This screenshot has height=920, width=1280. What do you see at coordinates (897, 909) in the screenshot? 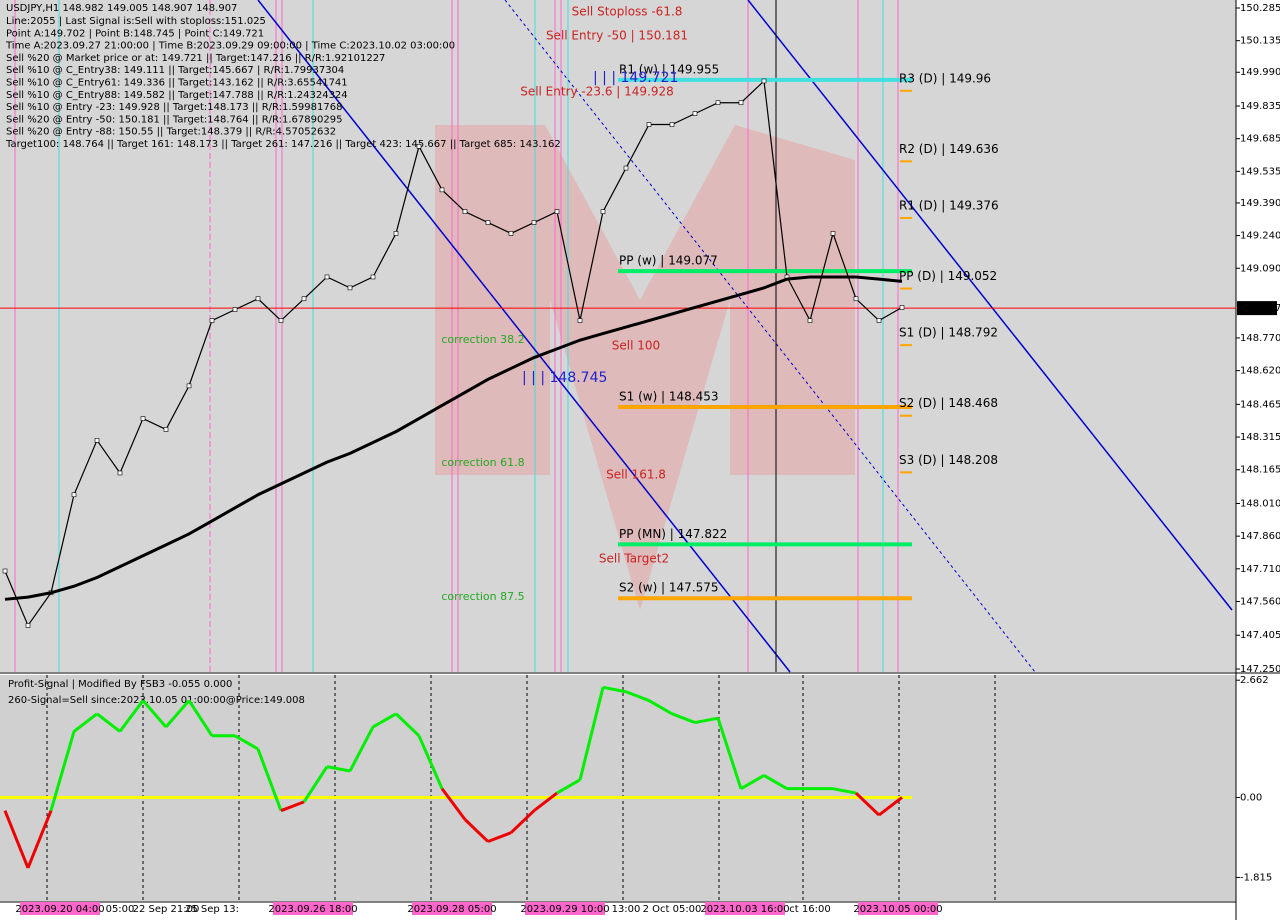
I see `time-marker: 2023.10.05 00:00` at bounding box center [897, 909].